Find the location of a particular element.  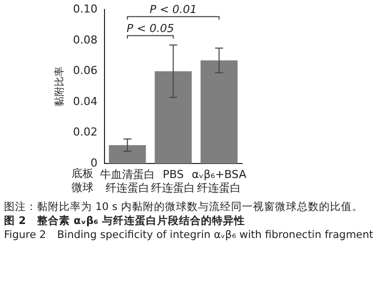

text: 图 2 整合素 αᵥβ₆ 与纤连蛋白片段结合的特异性 is located at coordinates (125, 221).